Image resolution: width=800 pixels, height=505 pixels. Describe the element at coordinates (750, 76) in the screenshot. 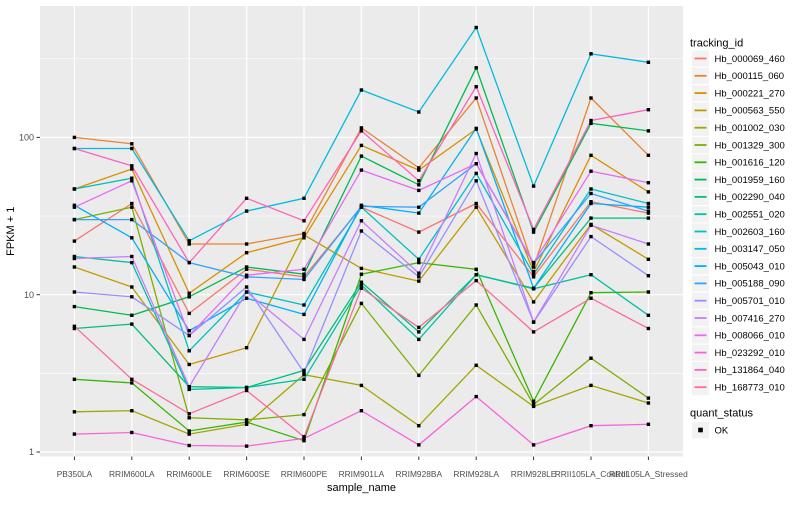

I see `legend-label-Hb_000115_060: Hb_000115_060` at that location.